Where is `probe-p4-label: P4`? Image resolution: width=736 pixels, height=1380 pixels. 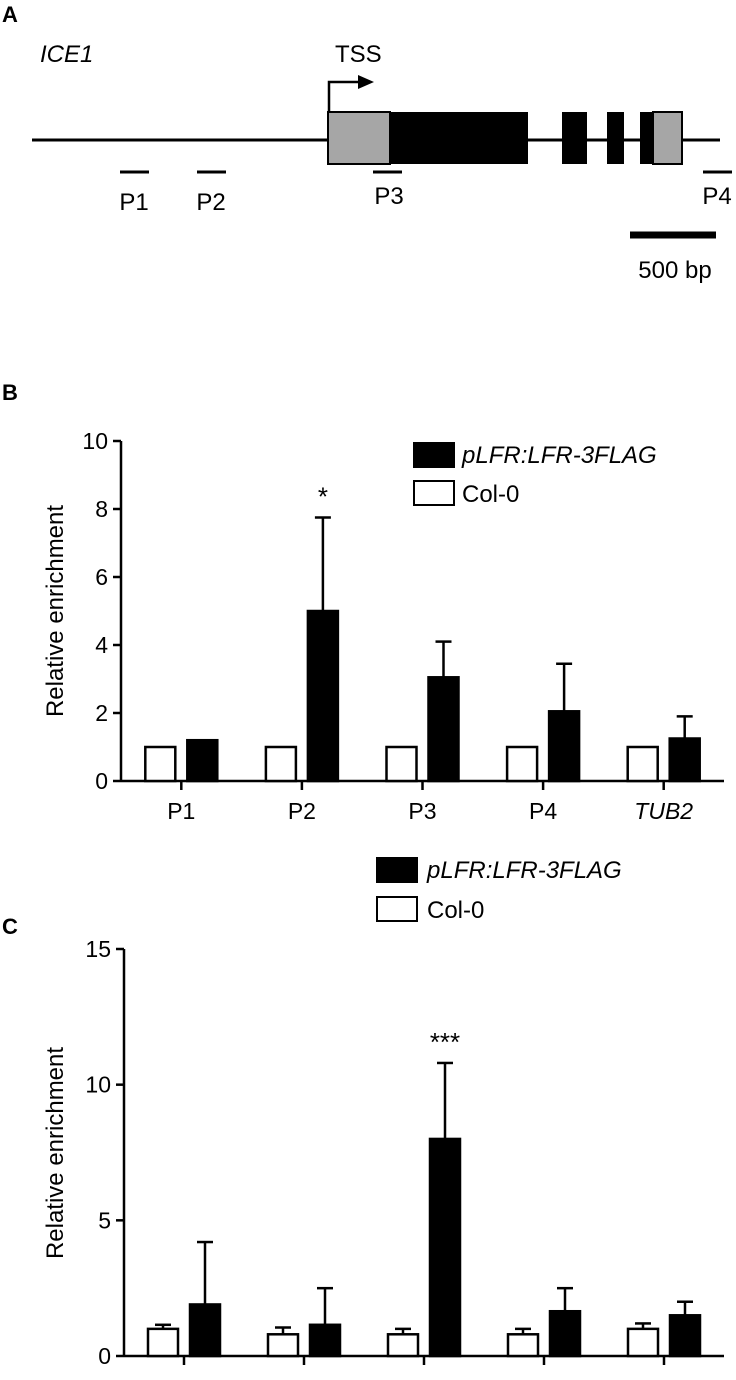
probe-p4-label: P4 is located at coordinates (716, 196).